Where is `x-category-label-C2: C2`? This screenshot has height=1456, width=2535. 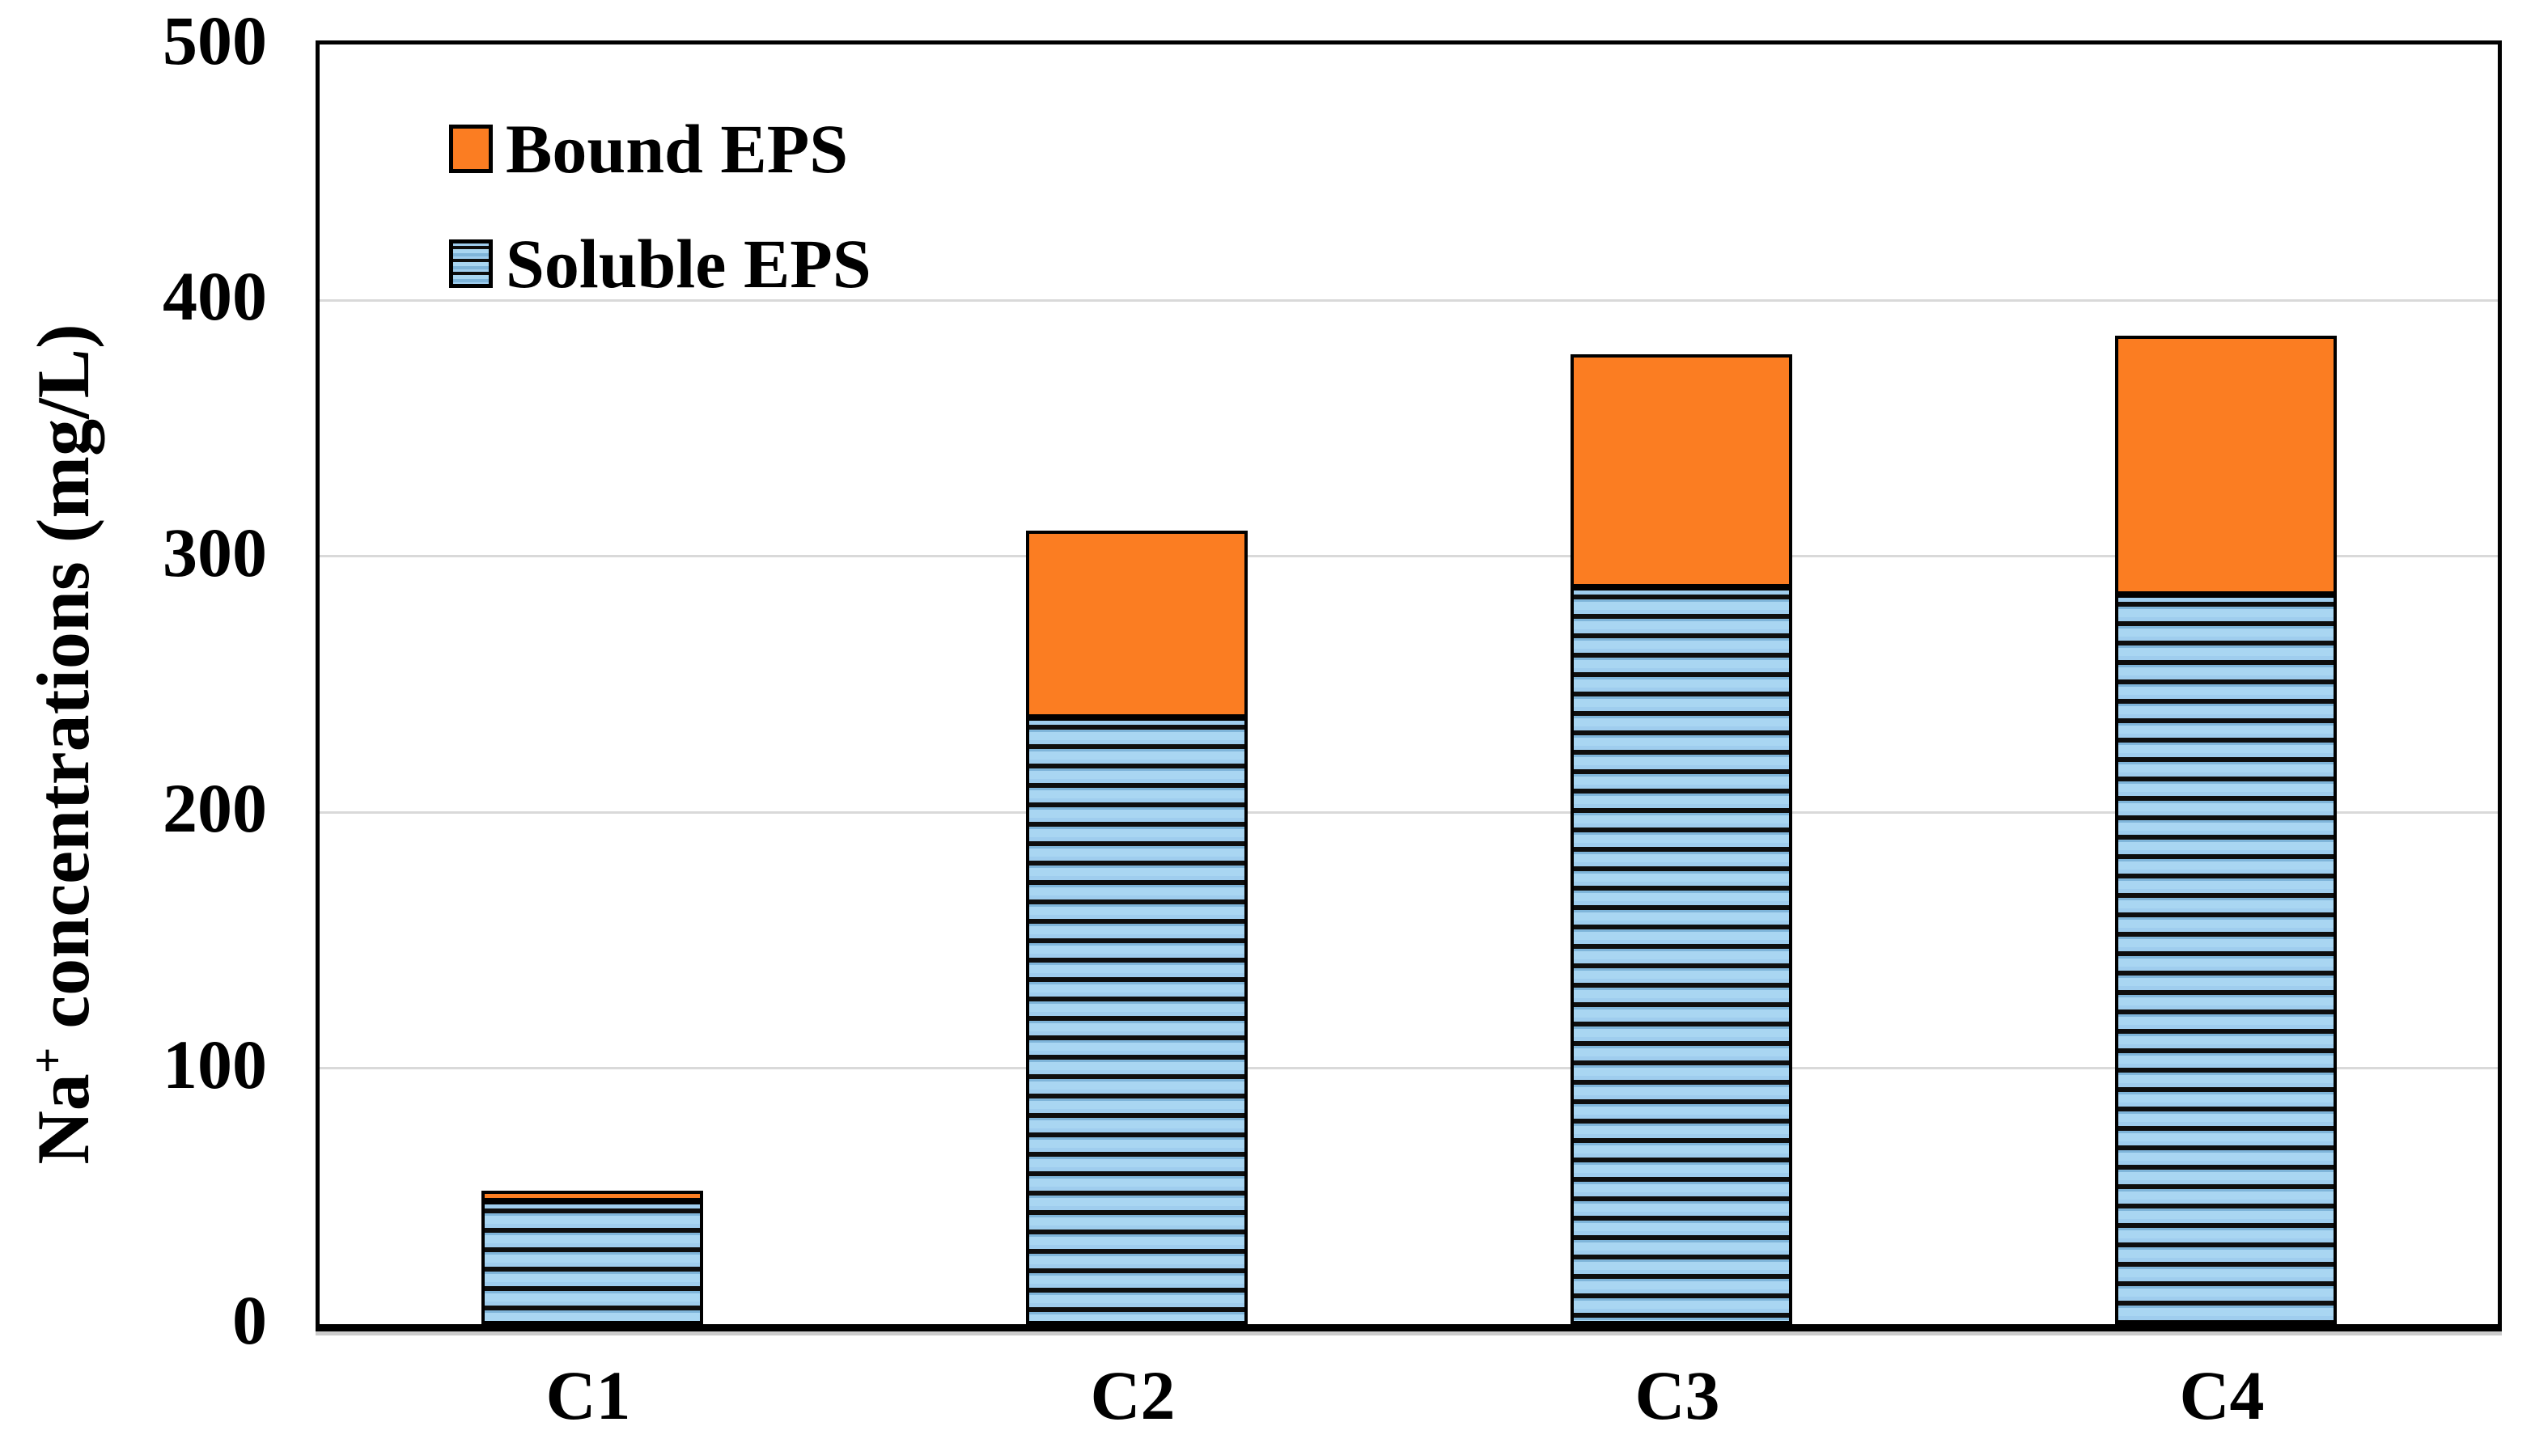 x-category-label-C2: C2 is located at coordinates (1133, 1395).